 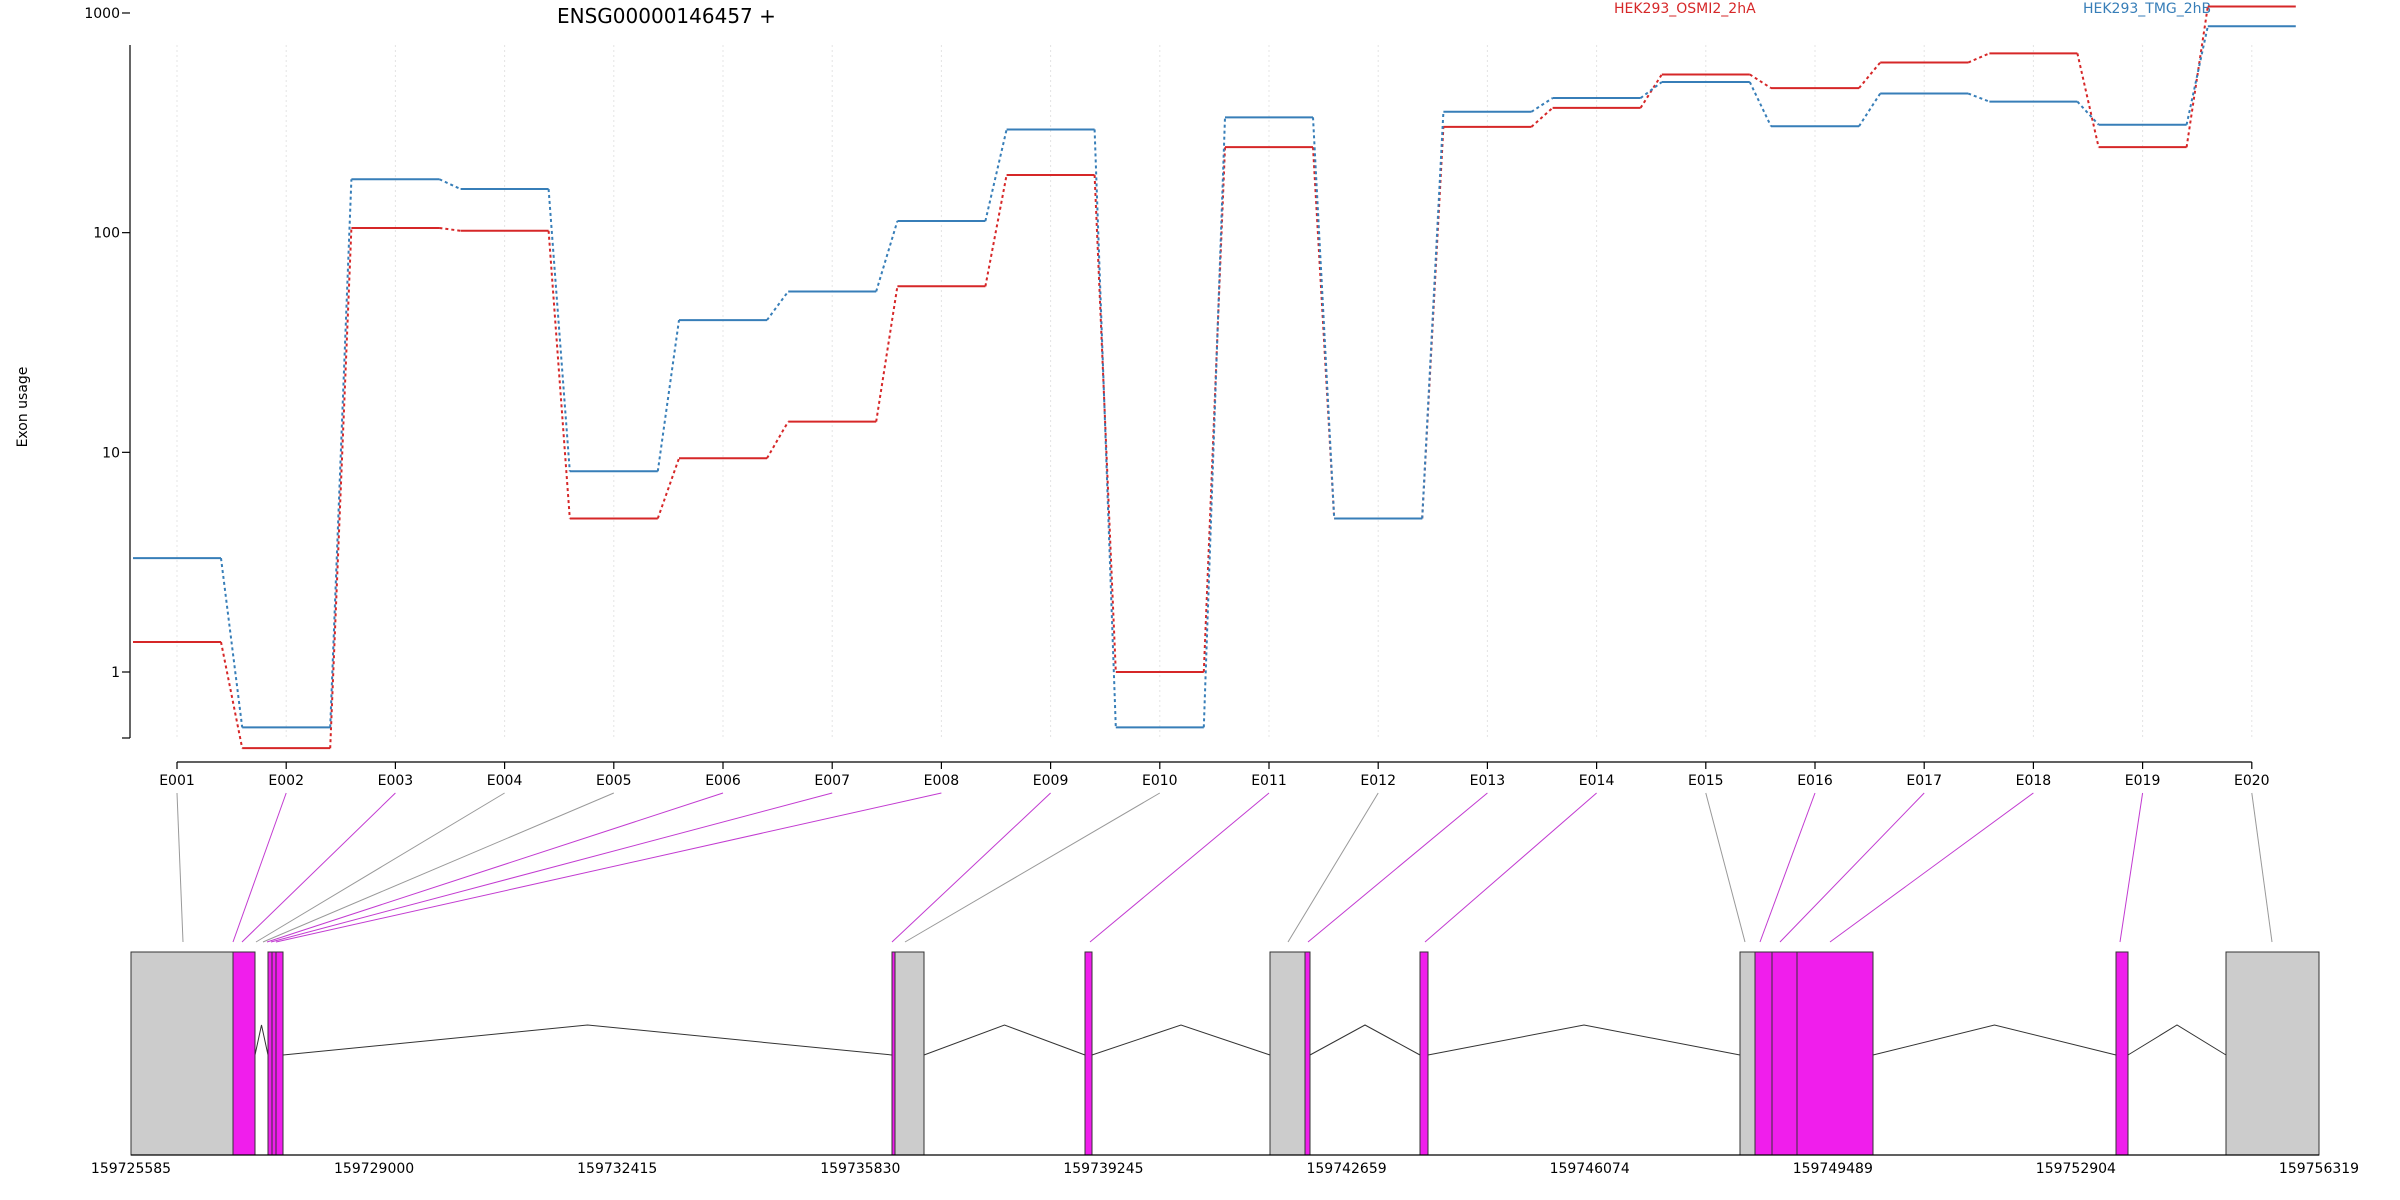 I want to click on x-tick-label: E003, so click(x=396, y=781).